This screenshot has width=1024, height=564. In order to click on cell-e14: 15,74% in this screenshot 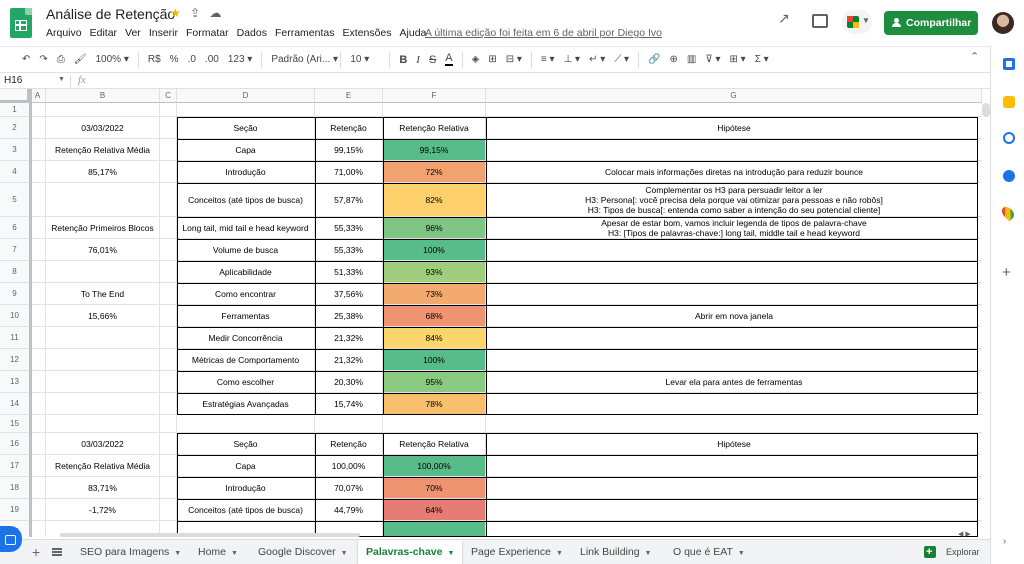, I will do `click(349, 404)`.